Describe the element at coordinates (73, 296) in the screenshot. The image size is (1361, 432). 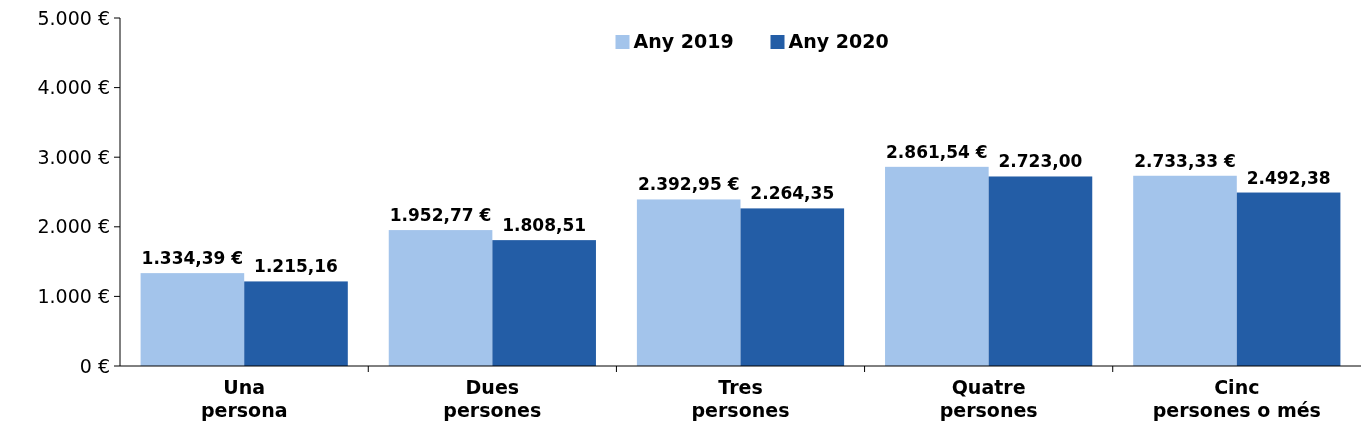
I see `y-tick-label: 1.000 €` at that location.